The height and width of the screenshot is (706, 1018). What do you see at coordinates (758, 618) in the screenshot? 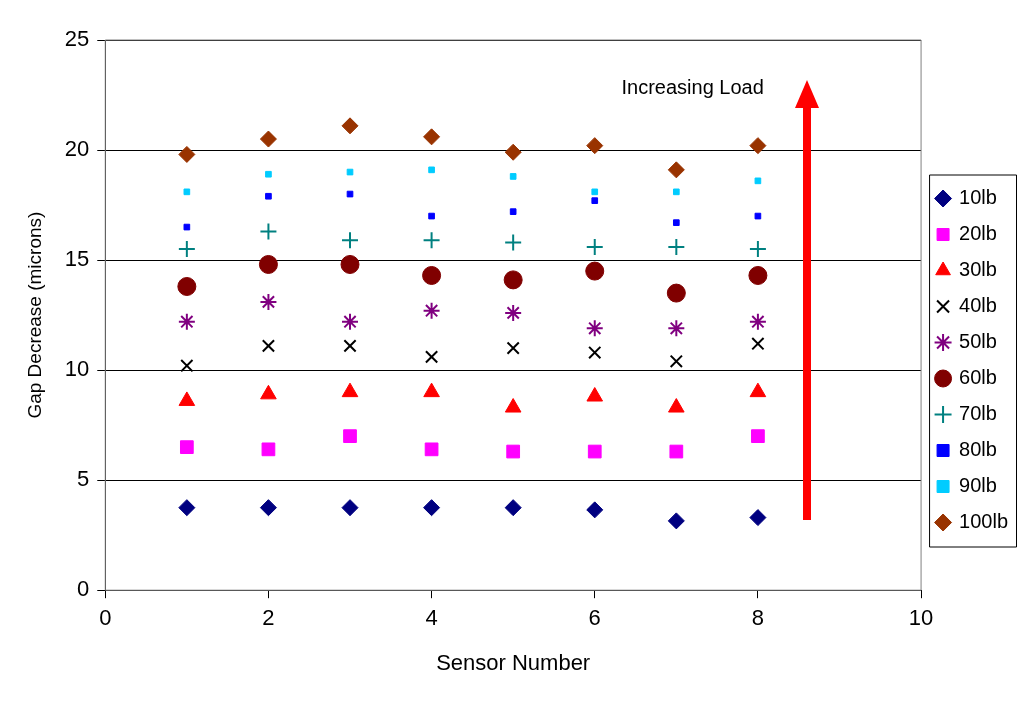
I see `x-tick-label: 8` at bounding box center [758, 618].